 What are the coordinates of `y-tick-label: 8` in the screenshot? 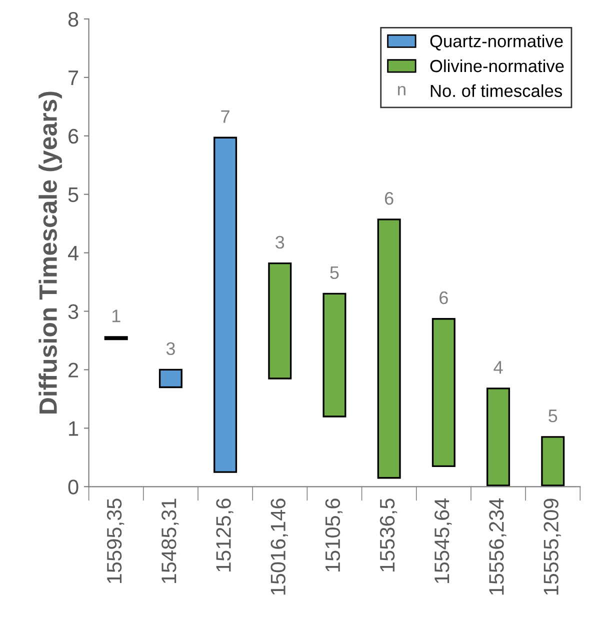 It's located at (73, 19).